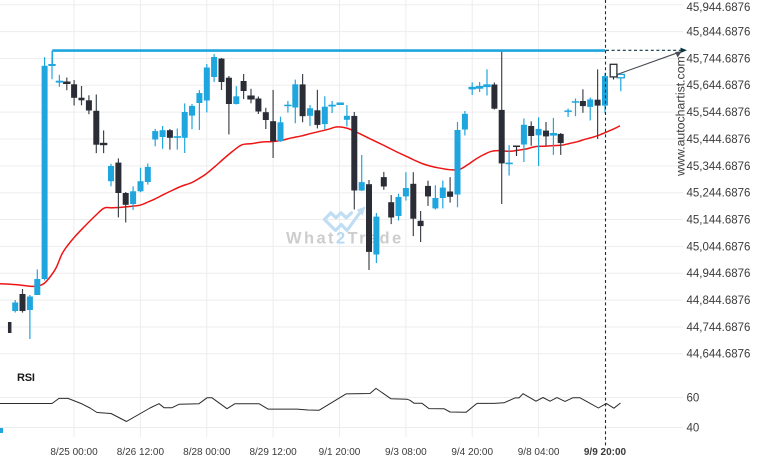 The width and height of the screenshot is (760, 475). Describe the element at coordinates (273, 452) in the screenshot. I see `svg-text: 8/29 12:00` at that location.